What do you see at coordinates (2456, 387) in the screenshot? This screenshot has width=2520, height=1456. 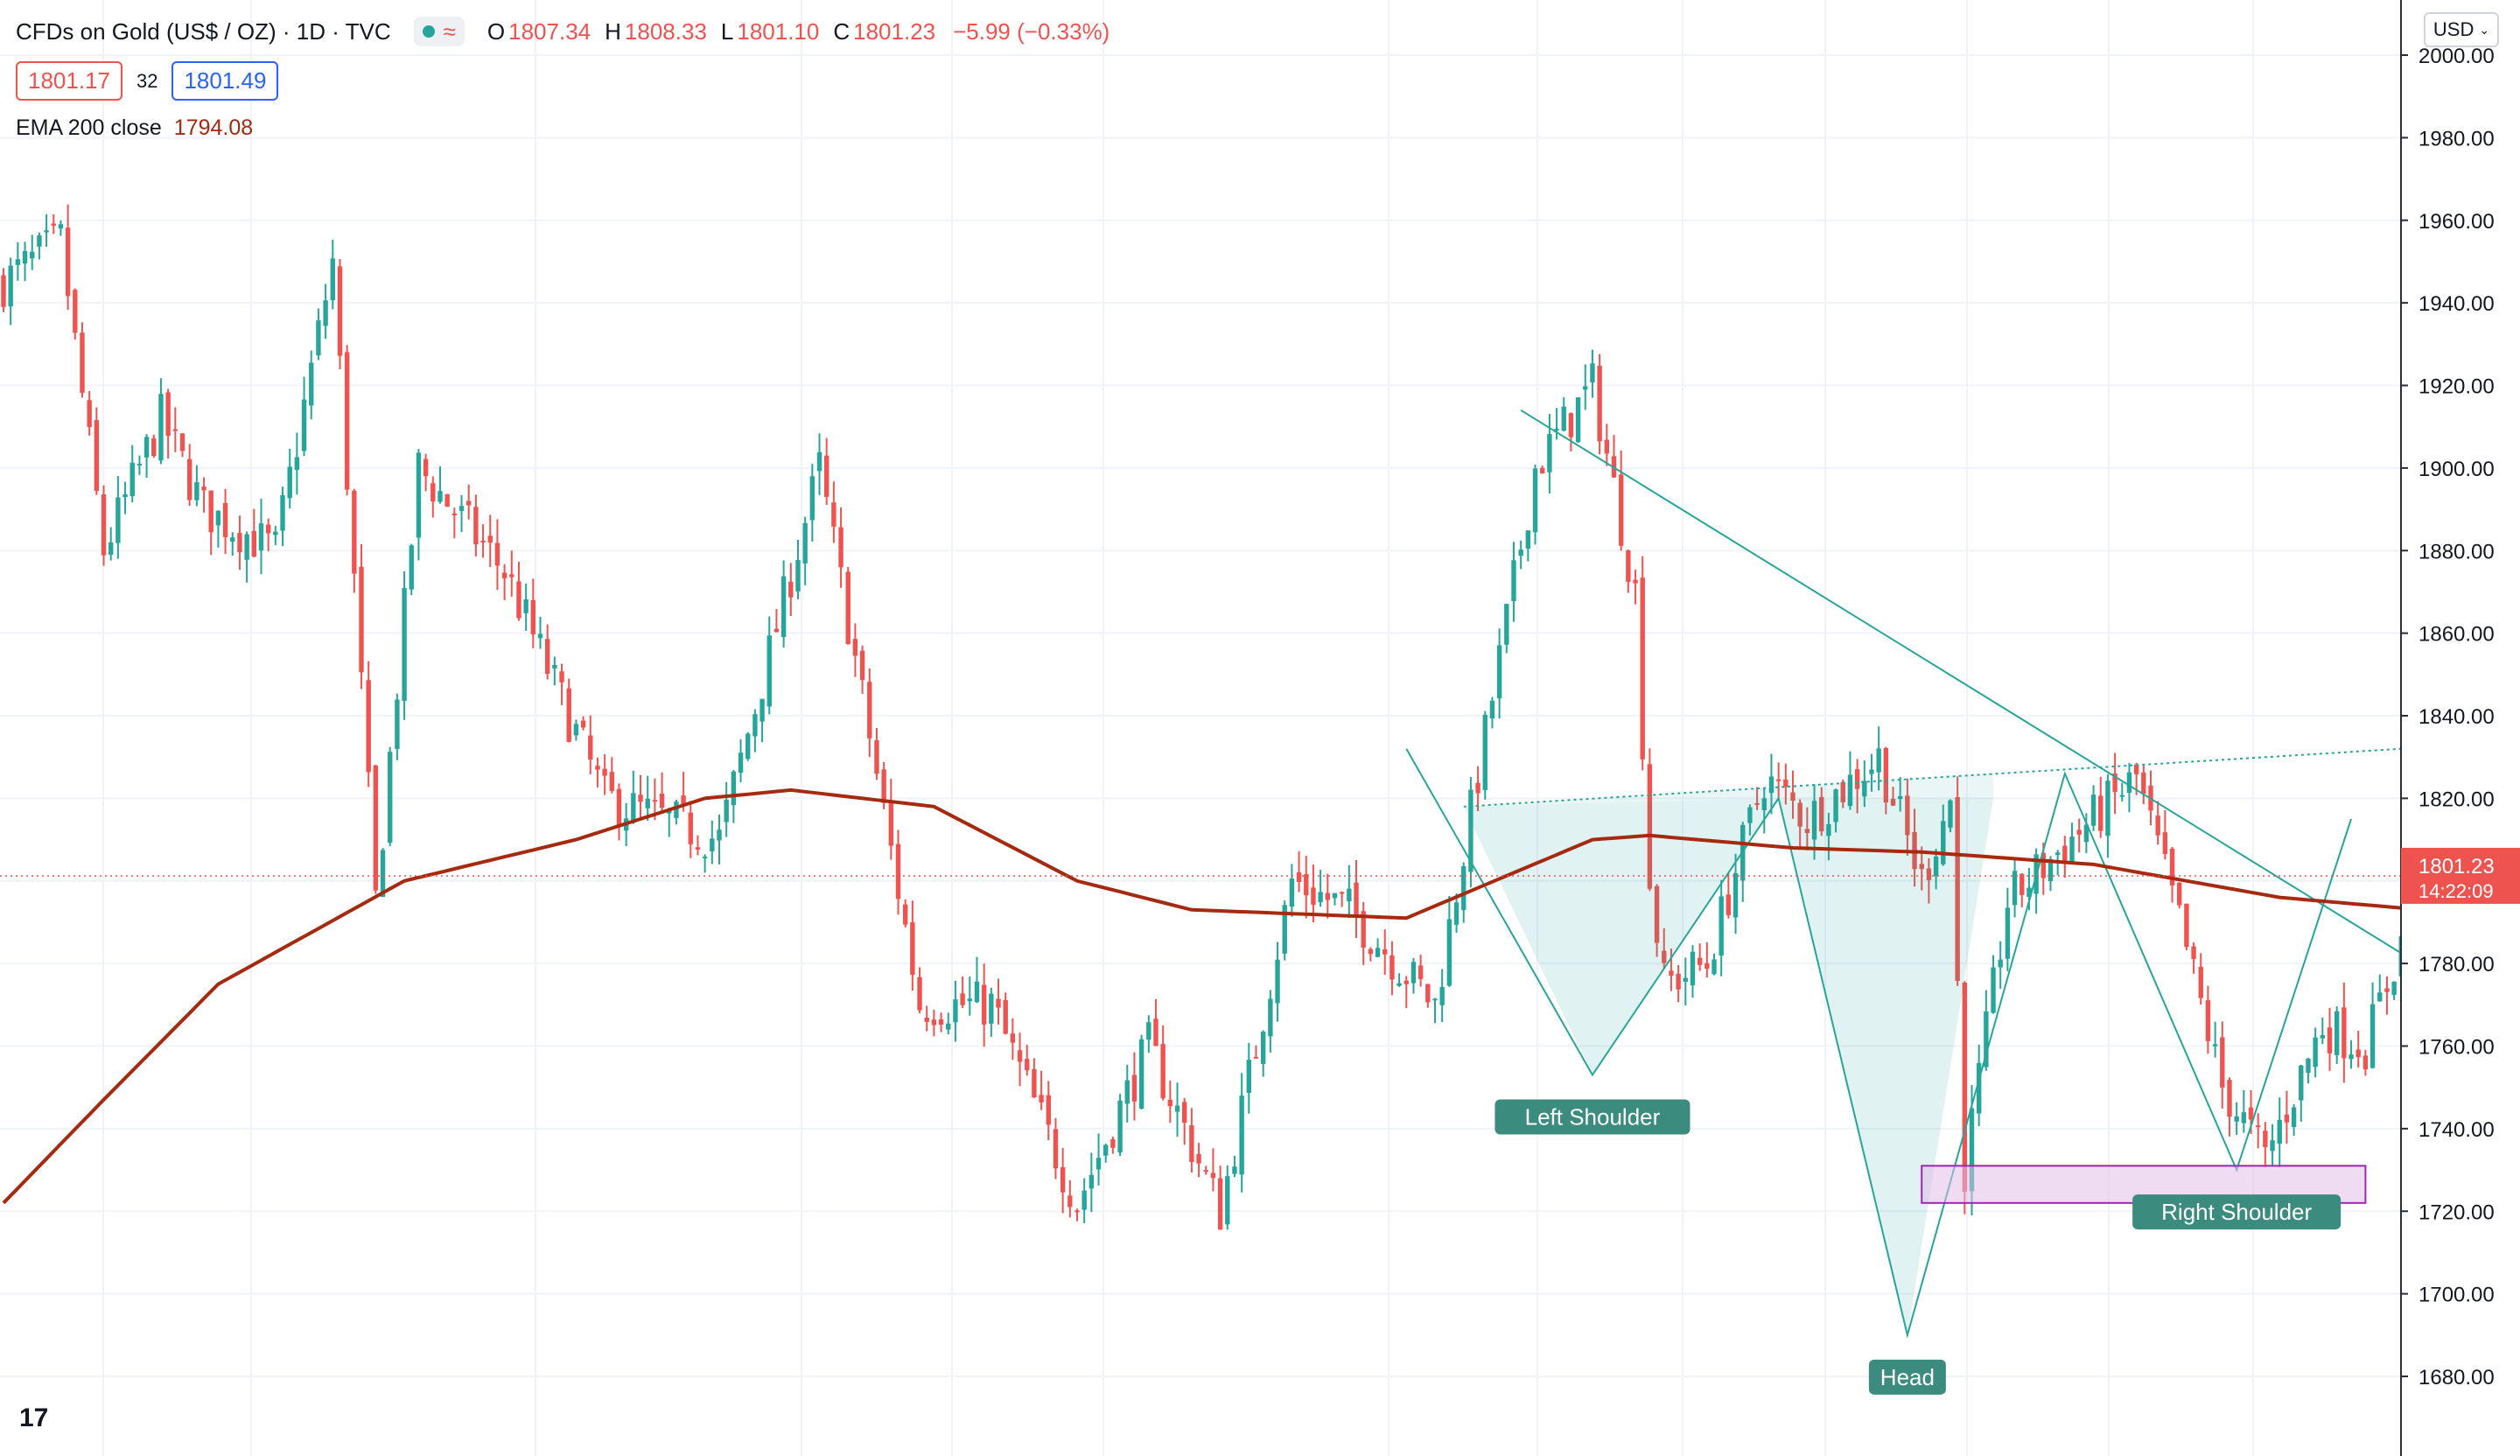 I see `tick-label: 1920.00` at bounding box center [2456, 387].